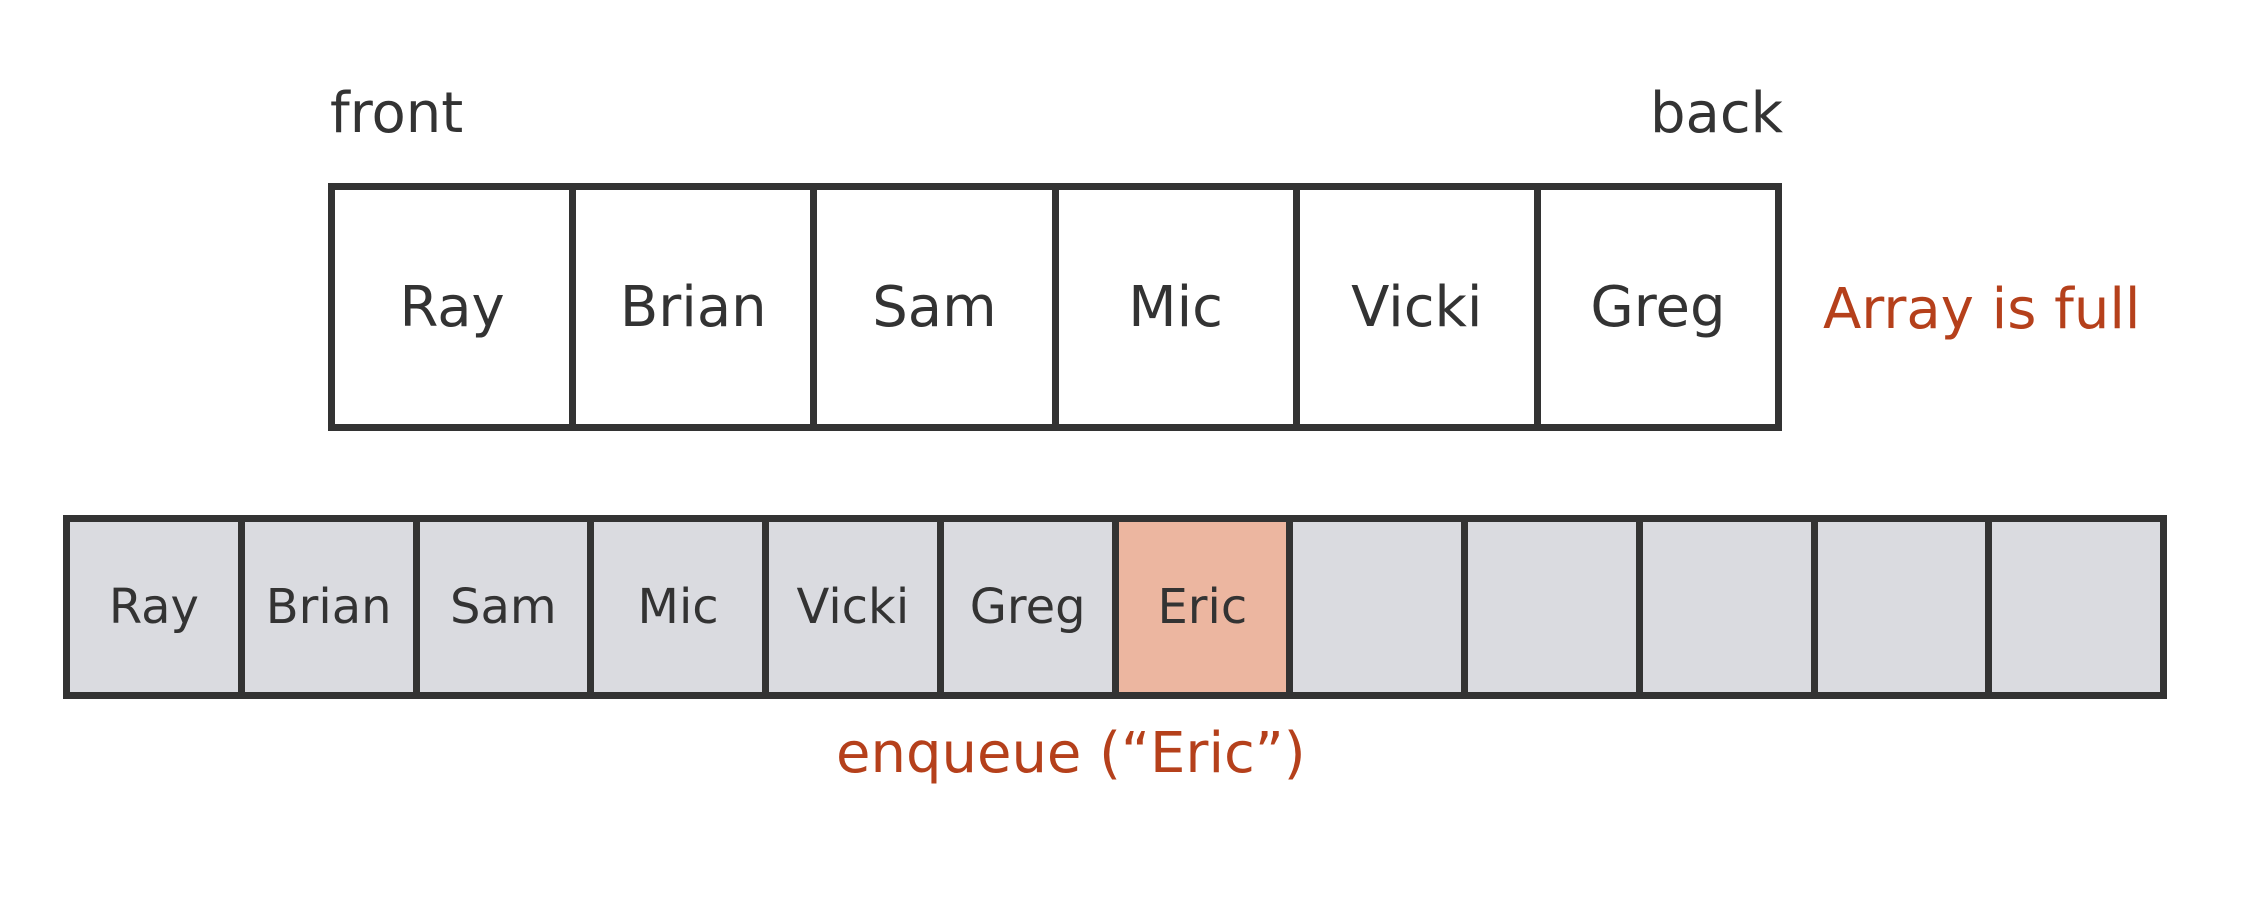  Describe the element at coordinates (157, 607) in the screenshot. I see `resized-array-cell: Ray` at that location.